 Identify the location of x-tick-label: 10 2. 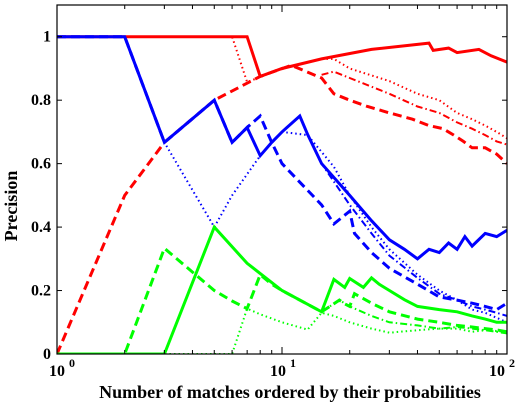
(502, 368).